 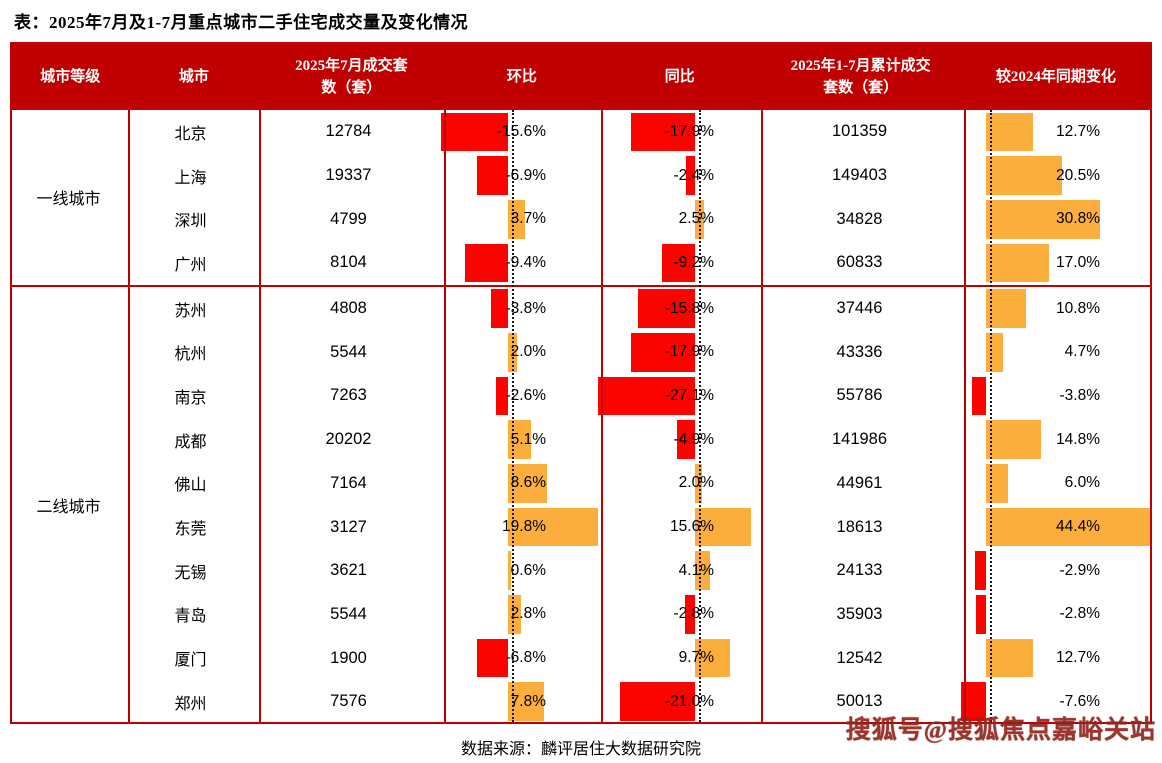 I want to click on table-row: 深圳 4799 3.7% 2.5% 34828 30.8%, so click(x=637, y=219).